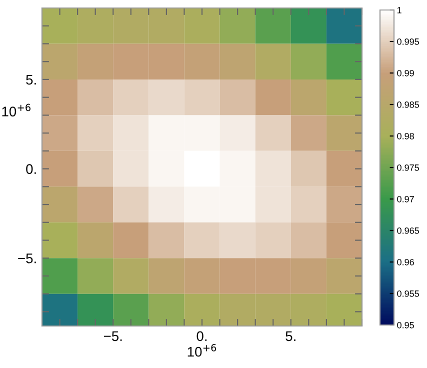  I want to click on y-tick-label: −5., so click(27, 259).